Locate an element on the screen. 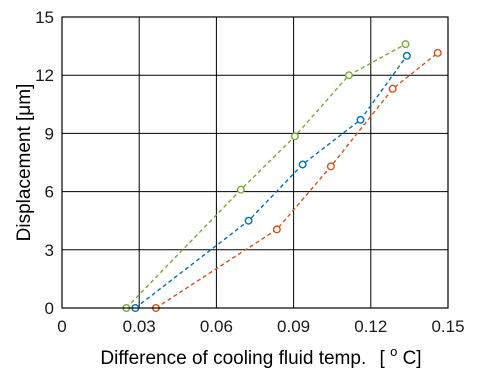 The image size is (483, 376). x-tick-label: 0.06 is located at coordinates (216, 326).